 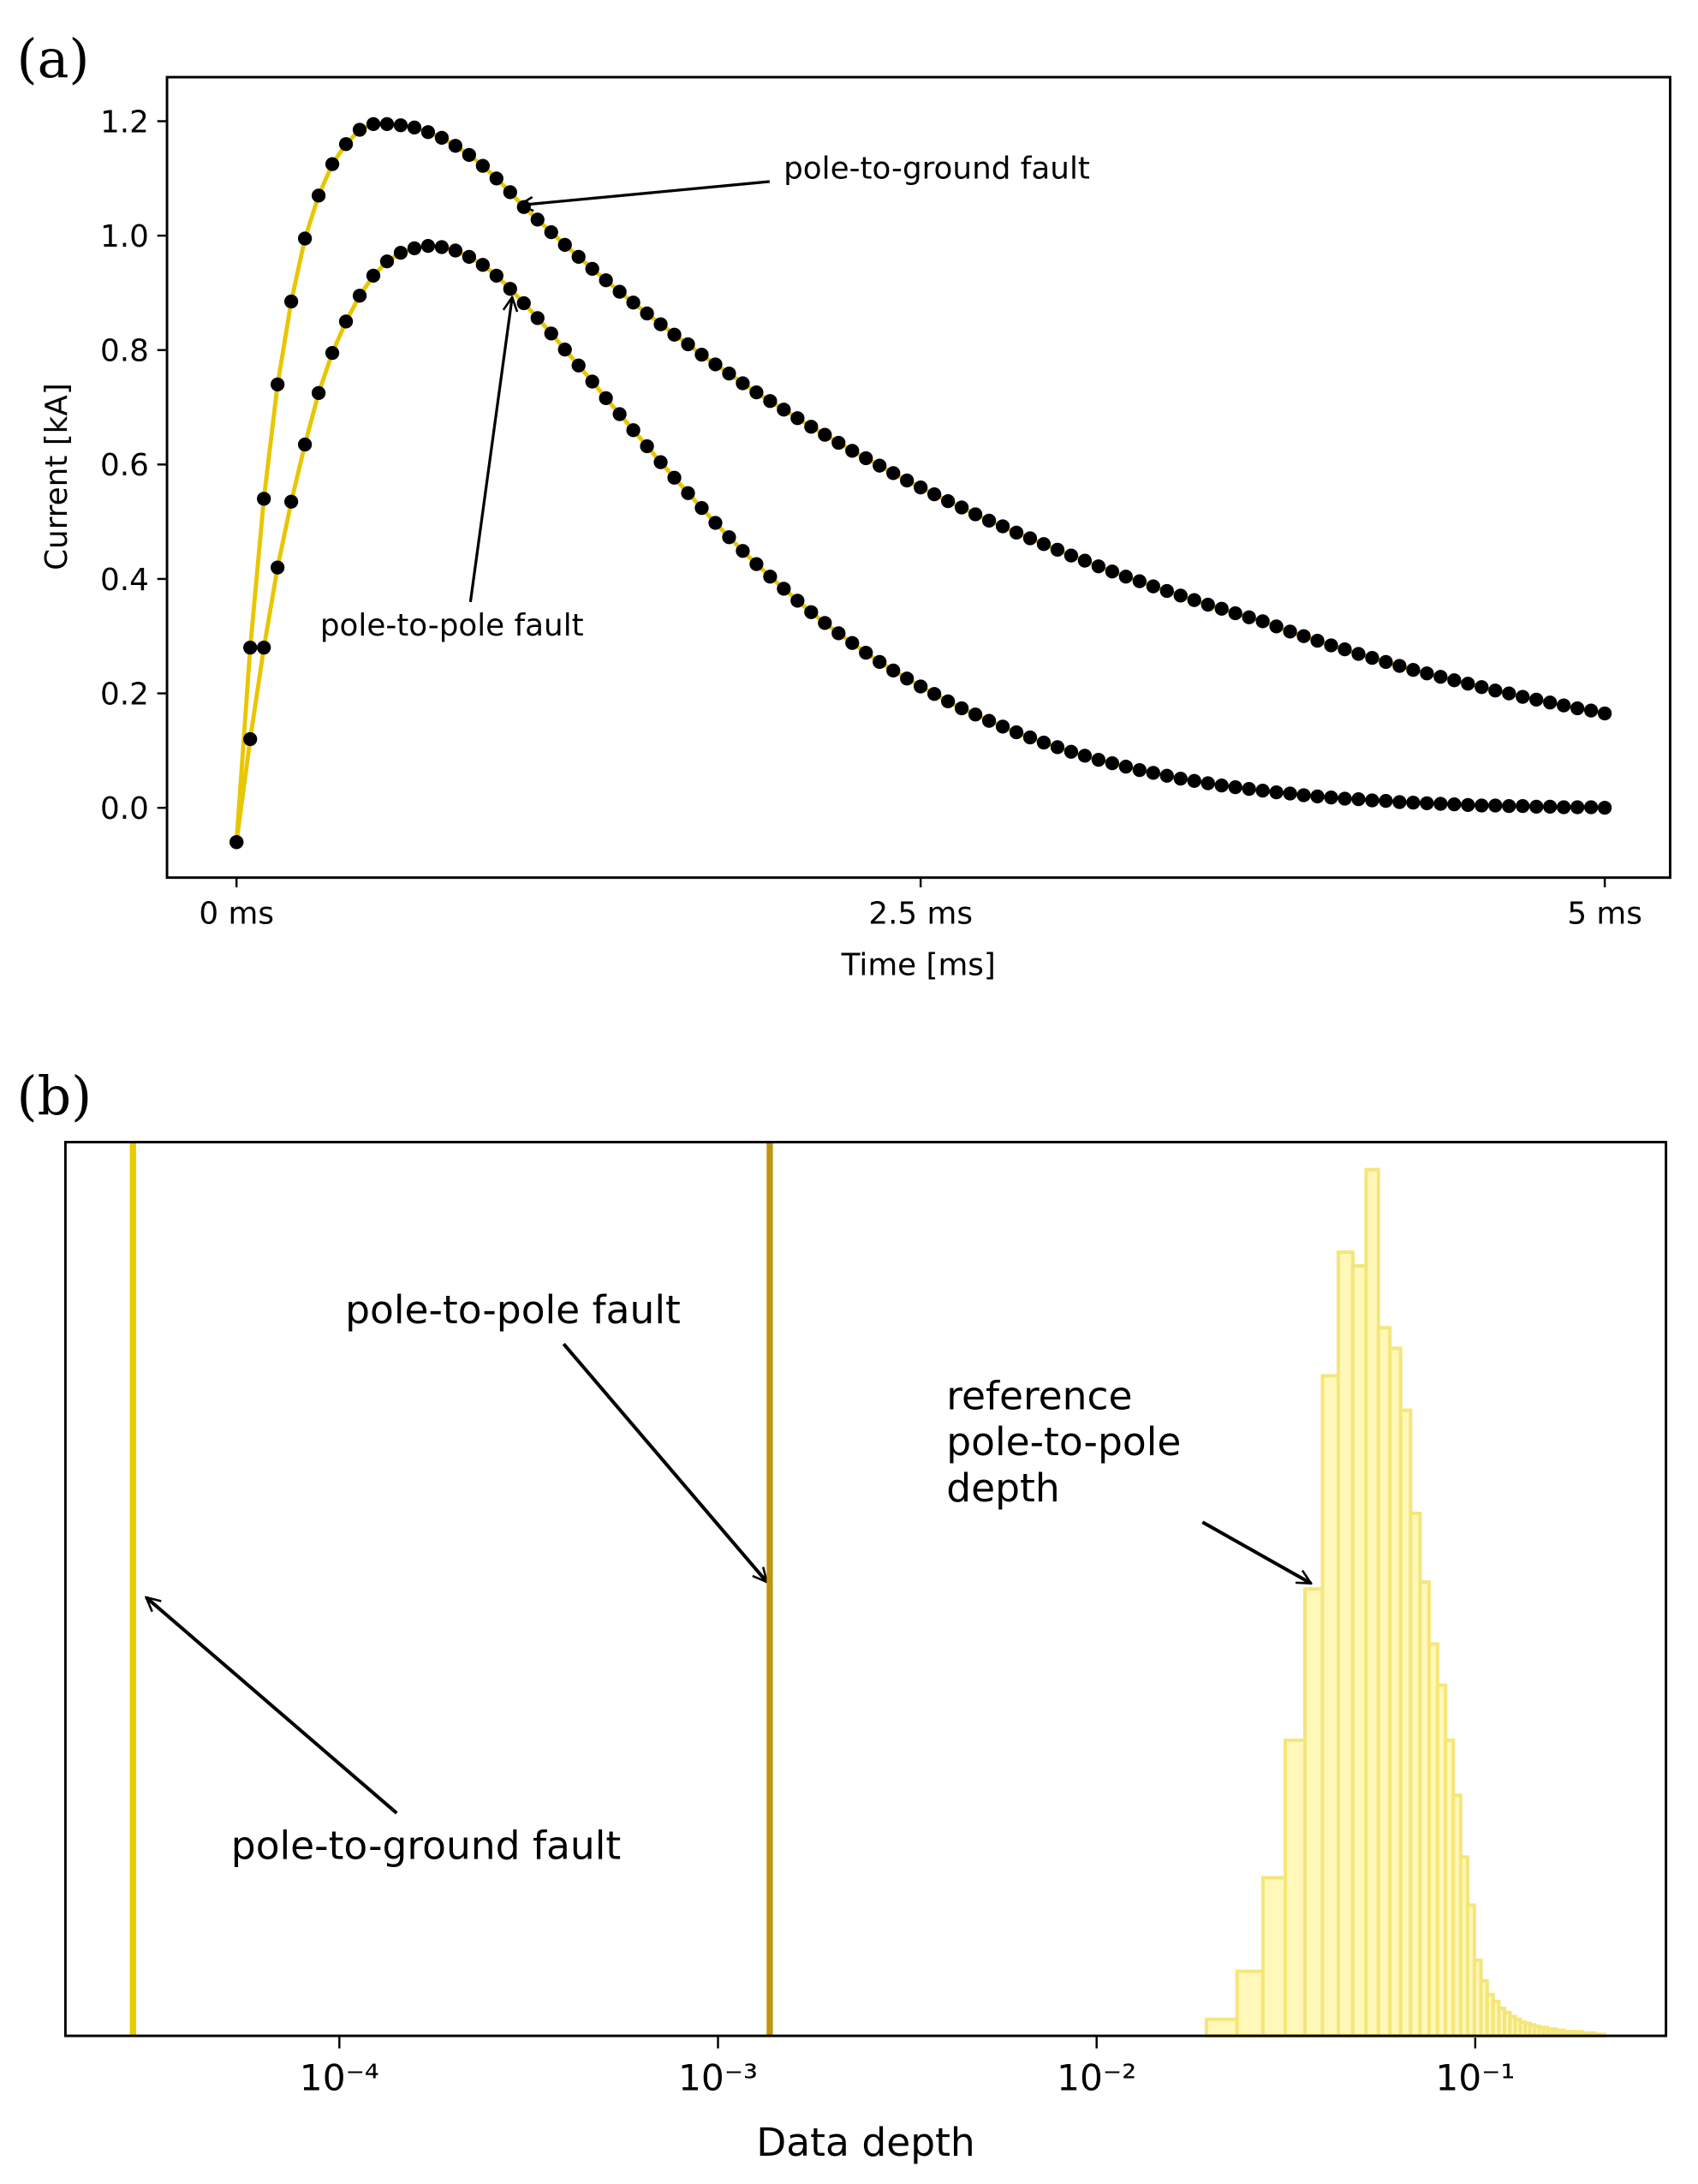 I want to click on x-tick-label: 0 ms, so click(x=237, y=914).